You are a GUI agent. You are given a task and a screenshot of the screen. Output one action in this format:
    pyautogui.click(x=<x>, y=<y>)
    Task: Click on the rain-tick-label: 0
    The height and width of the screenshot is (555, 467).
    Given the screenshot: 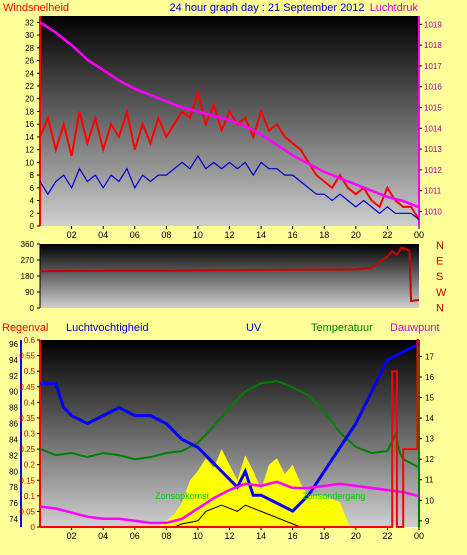 What is the action you would take?
    pyautogui.click(x=33, y=527)
    